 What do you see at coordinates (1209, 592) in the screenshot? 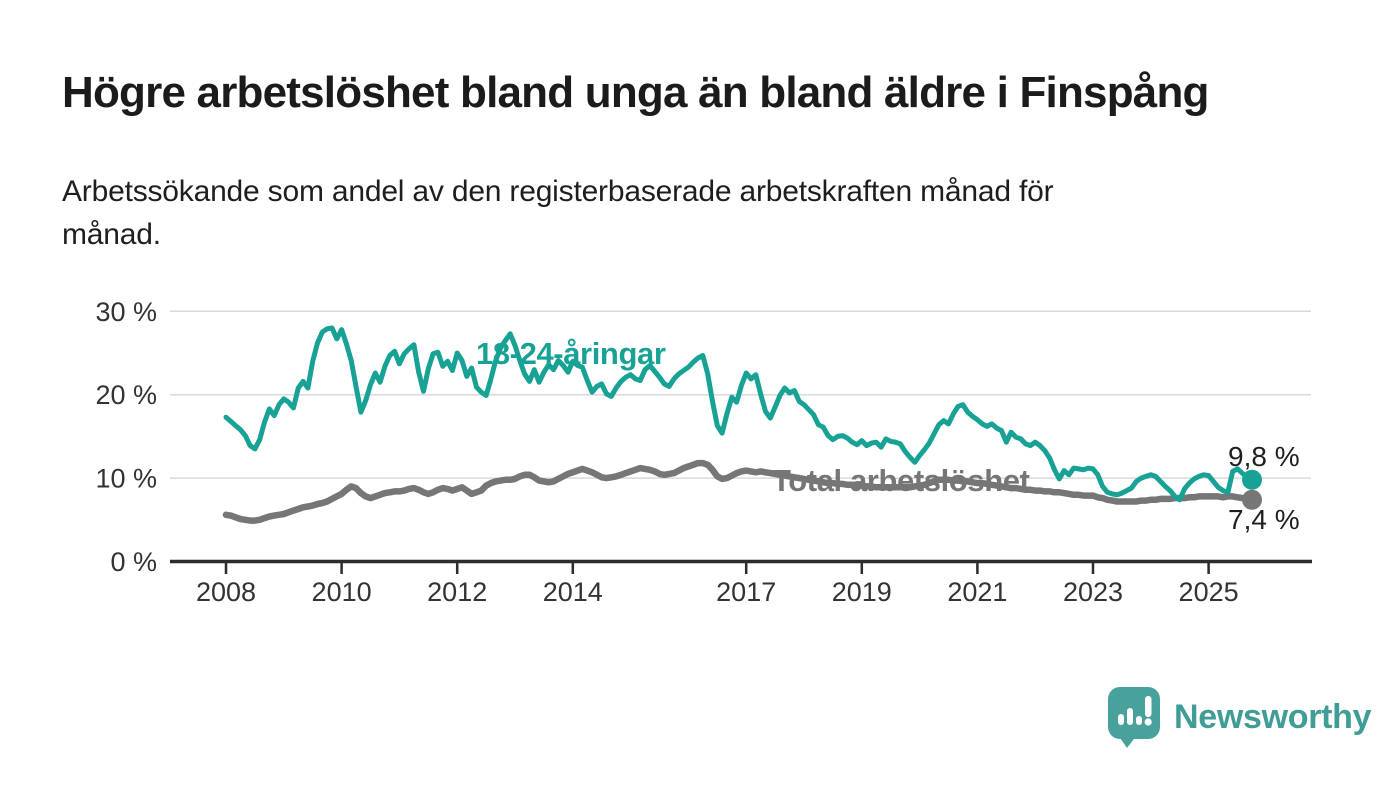
I see `x-tick-label: 2025` at bounding box center [1209, 592].